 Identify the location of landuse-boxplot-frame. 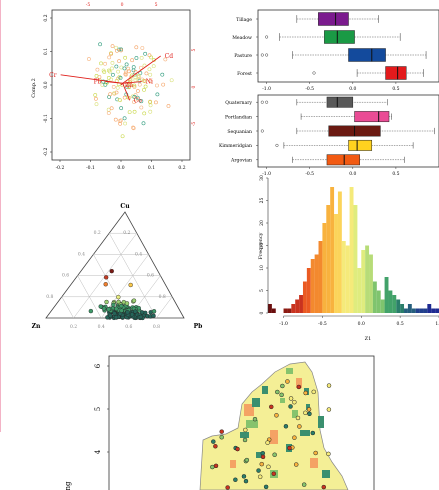
(348, 46).